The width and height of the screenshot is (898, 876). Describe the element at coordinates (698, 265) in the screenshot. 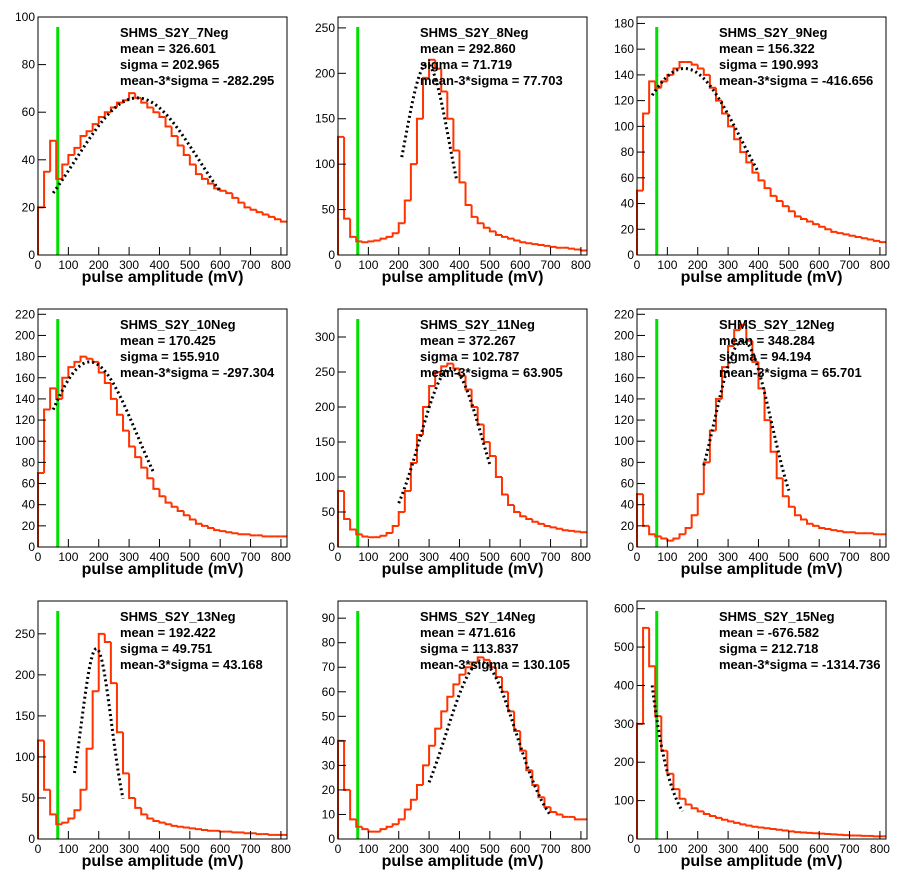

I see `x-tick-label: 200` at that location.